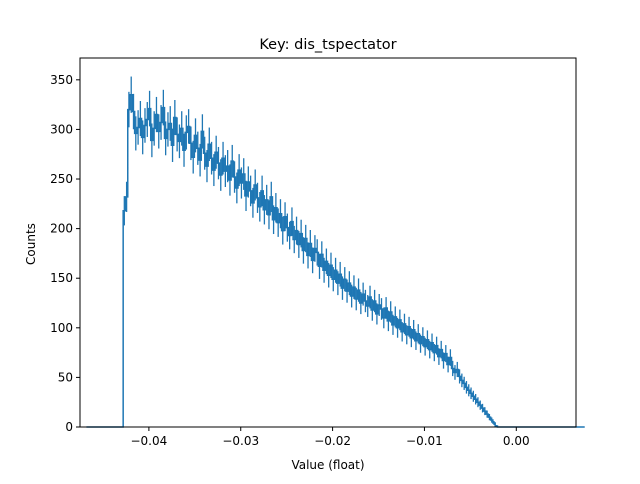 Image resolution: width=640 pixels, height=484 pixels. I want to click on y-tick-label: 100, so click(61, 328).